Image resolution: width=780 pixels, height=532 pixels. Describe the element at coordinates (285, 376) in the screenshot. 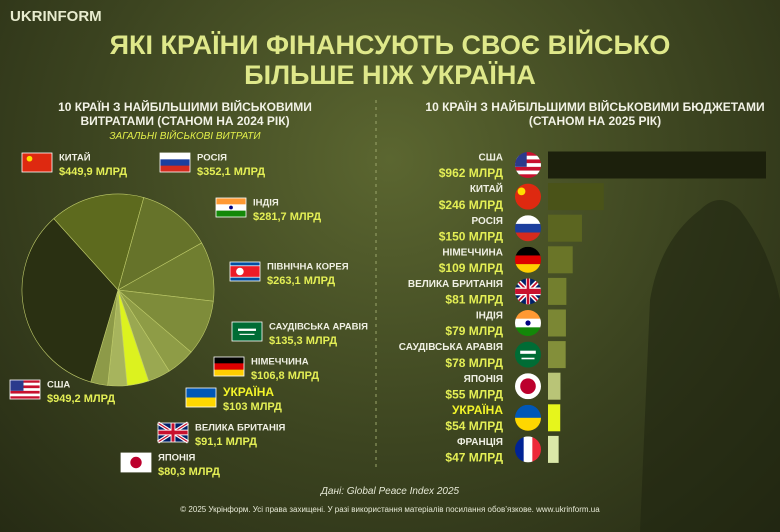

I see `slice-value-label: $106,8 МЛРД` at that location.